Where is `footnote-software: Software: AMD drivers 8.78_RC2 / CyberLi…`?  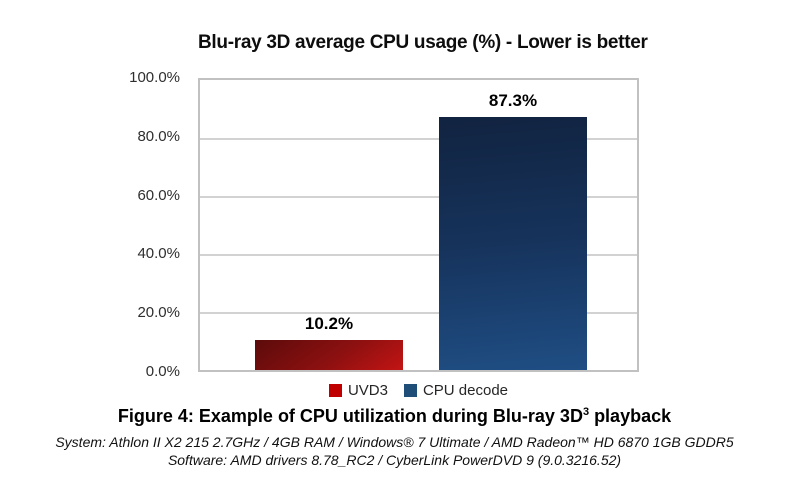 footnote-software: Software: AMD drivers 8.78_RC2 / CyberLi… is located at coordinates (394, 460).